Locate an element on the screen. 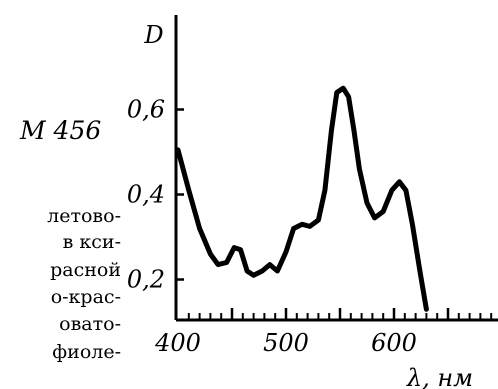  book-text-line: о-крас- is located at coordinates (85, 297).